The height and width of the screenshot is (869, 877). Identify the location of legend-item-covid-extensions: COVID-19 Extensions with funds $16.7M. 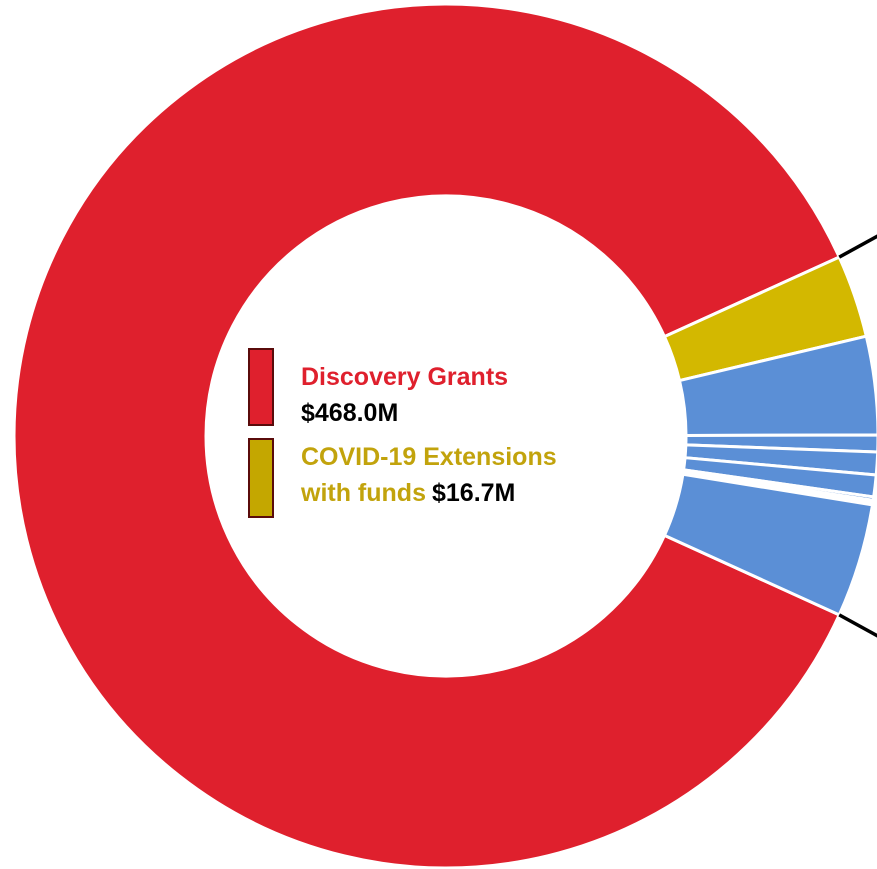
(458, 478).